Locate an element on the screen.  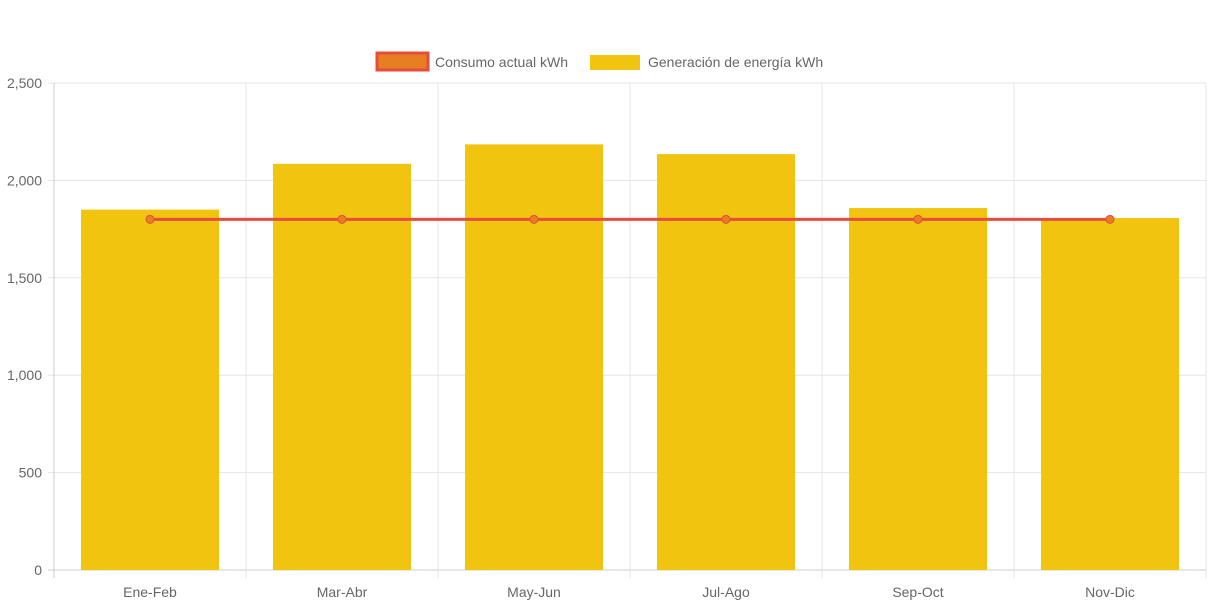
bar-Mar-Abr is located at coordinates (342, 367).